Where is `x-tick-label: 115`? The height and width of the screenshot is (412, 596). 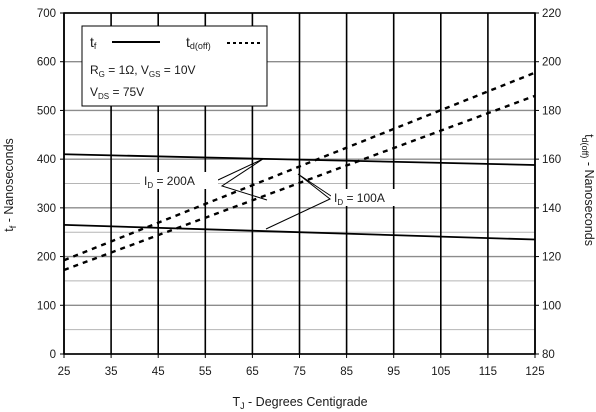 x-tick-label: 115 is located at coordinates (488, 372).